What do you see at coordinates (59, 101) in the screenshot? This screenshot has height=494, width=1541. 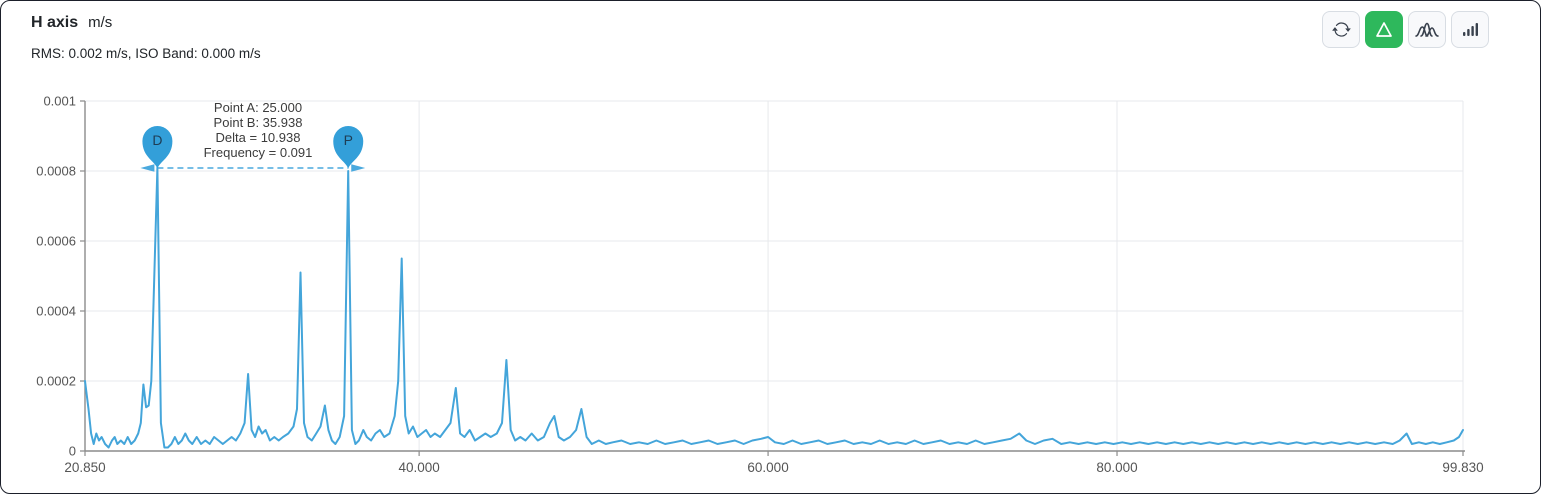 I see `y-tick-label: 0.001` at bounding box center [59, 101].